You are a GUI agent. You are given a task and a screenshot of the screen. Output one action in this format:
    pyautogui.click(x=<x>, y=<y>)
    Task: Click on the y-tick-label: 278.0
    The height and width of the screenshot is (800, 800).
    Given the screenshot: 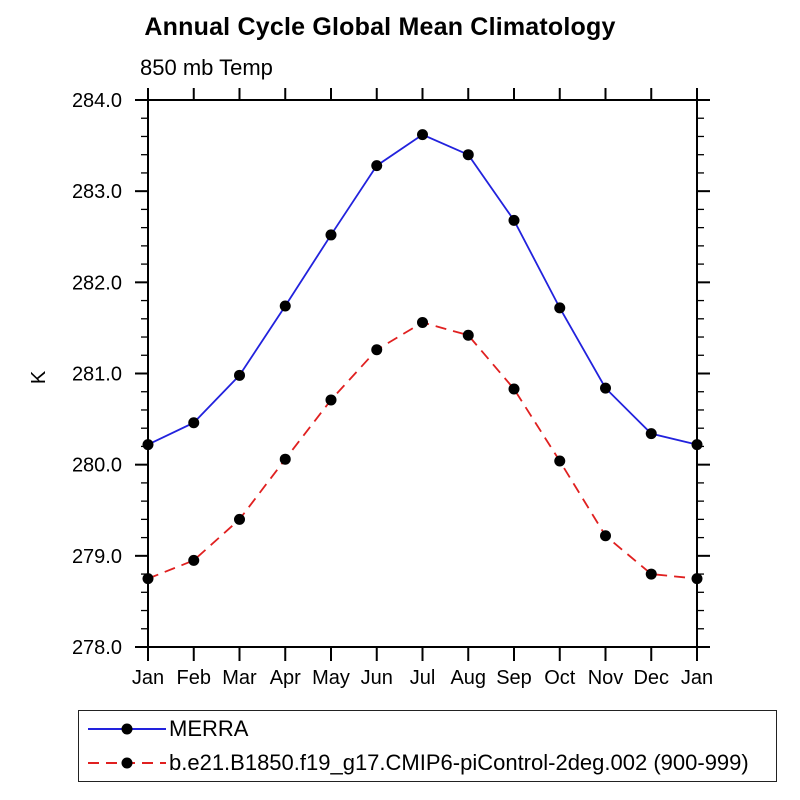 What is the action you would take?
    pyautogui.click(x=97, y=648)
    